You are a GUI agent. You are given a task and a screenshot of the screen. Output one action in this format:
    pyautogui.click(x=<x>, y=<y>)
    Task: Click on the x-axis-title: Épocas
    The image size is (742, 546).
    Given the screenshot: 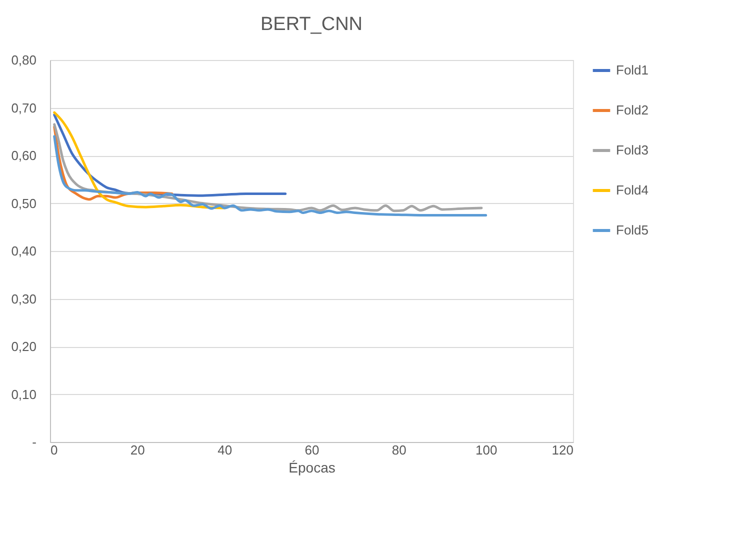 What is the action you would take?
    pyautogui.click(x=312, y=468)
    